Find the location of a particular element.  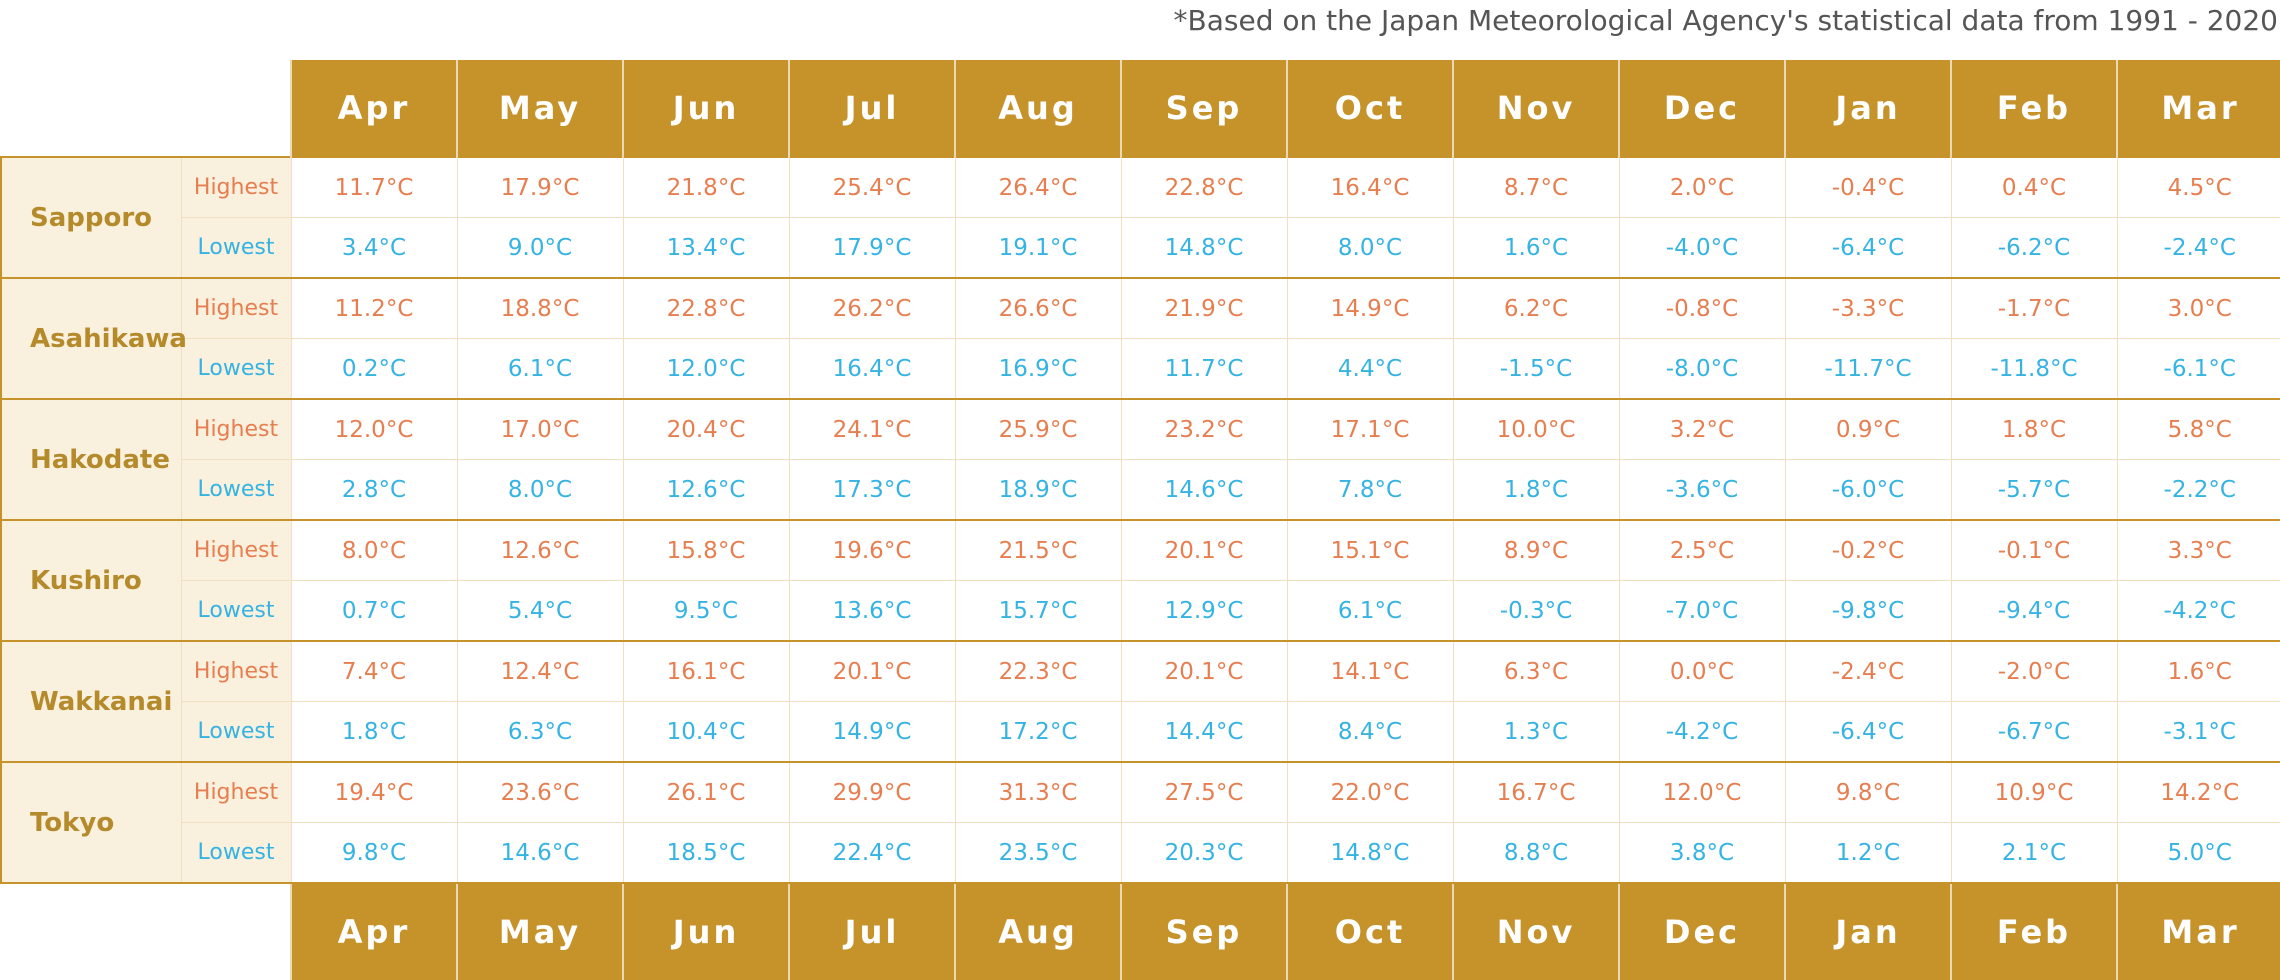

highest-temp-cell: 29.9°C is located at coordinates (872, 792).